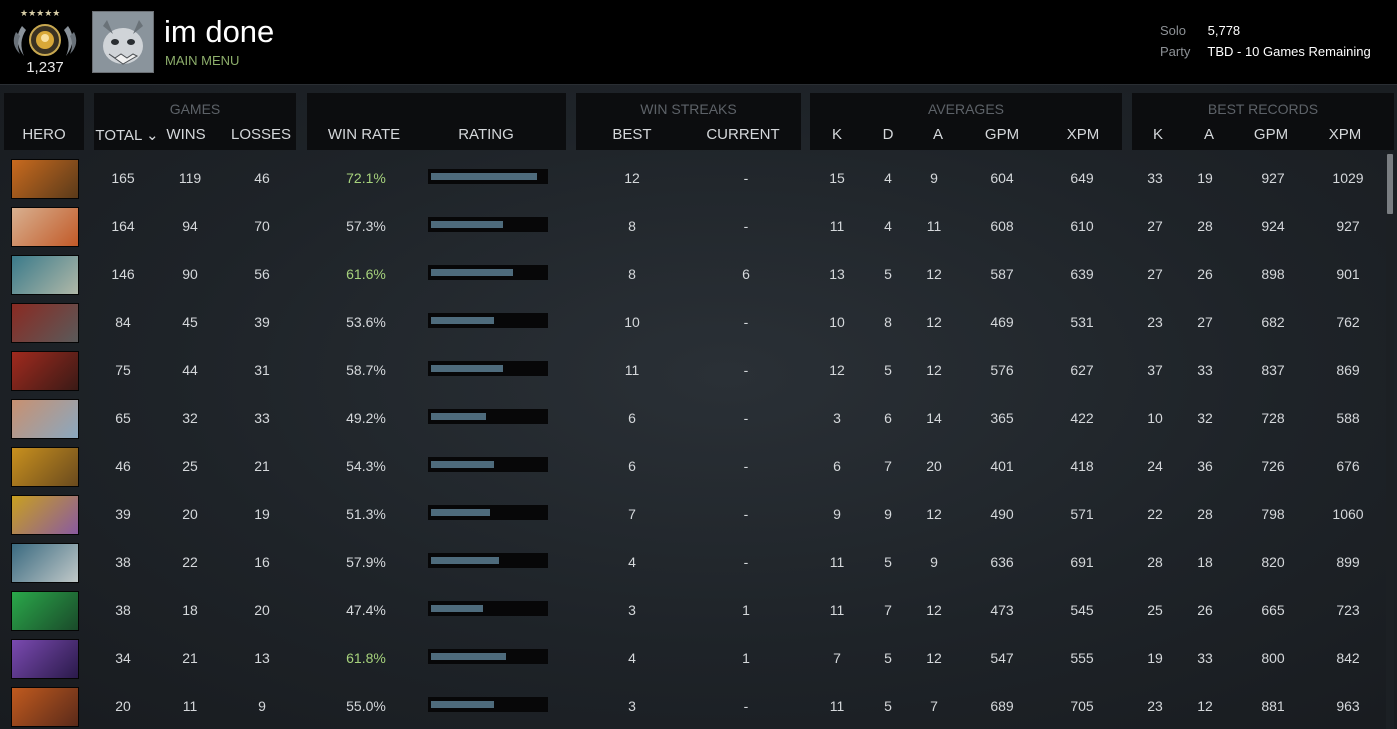  What do you see at coordinates (1345, 134) in the screenshot?
I see `col-best-xpm: XPM` at bounding box center [1345, 134].